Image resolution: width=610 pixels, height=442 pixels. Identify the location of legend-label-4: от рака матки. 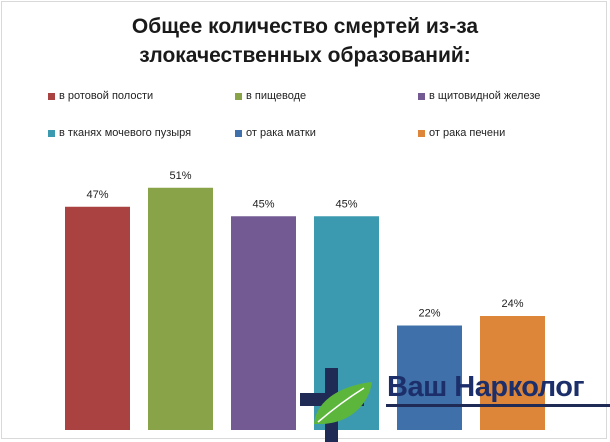
(281, 133).